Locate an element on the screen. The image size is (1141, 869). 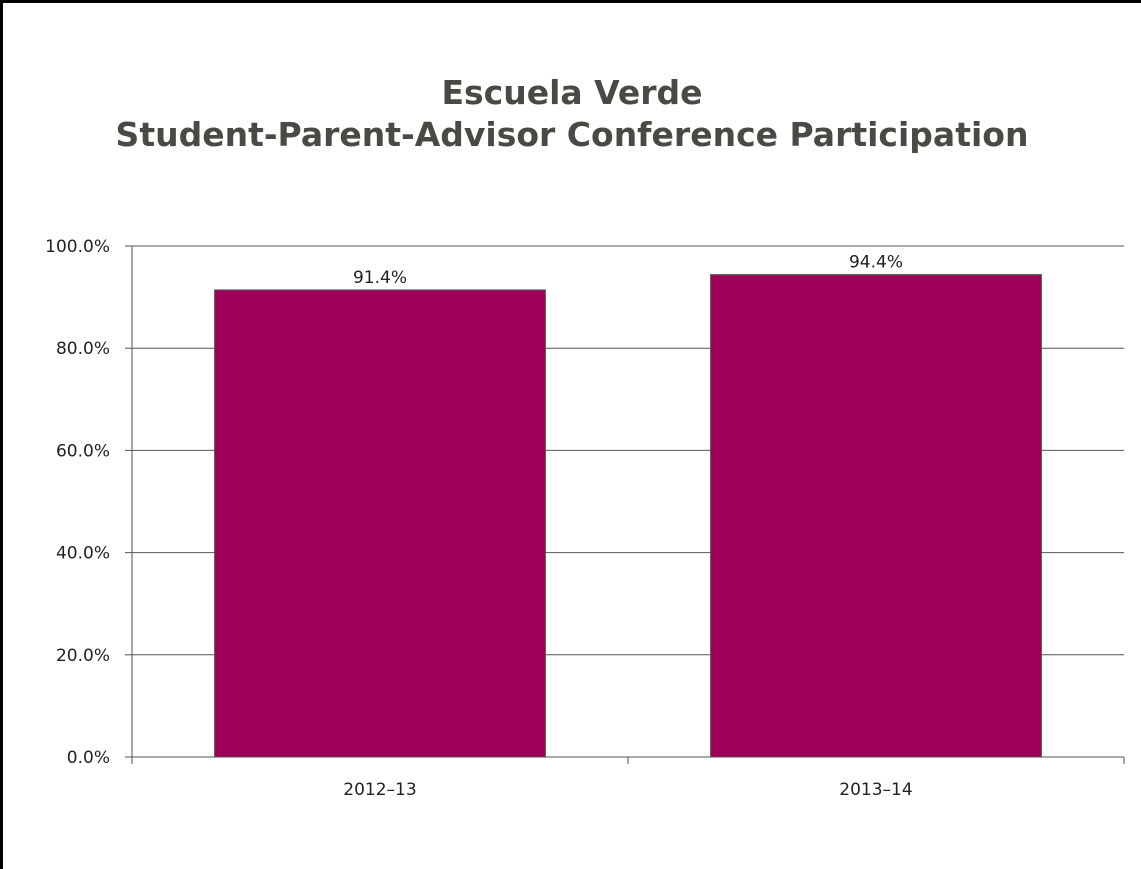
y-tick-label: 20.0% is located at coordinates (83, 656).